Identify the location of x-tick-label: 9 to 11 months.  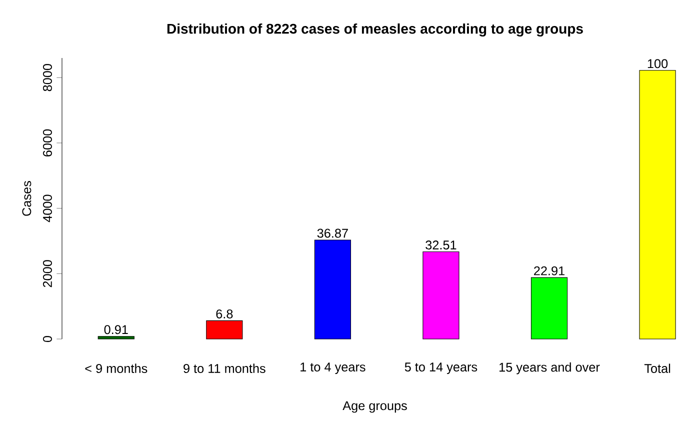
(225, 368).